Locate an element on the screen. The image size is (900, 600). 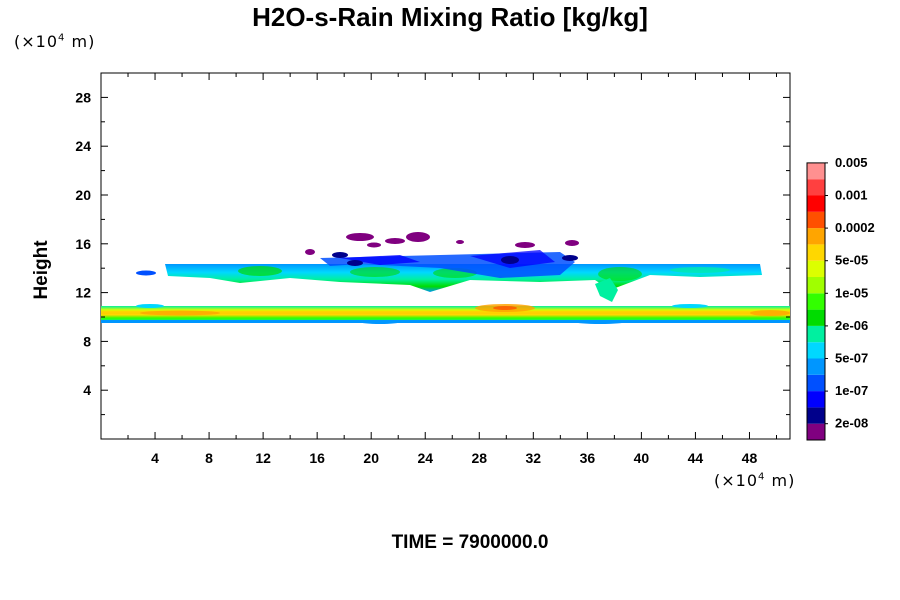
x-unit-label: (×104 m) is located at coordinates (755, 480).